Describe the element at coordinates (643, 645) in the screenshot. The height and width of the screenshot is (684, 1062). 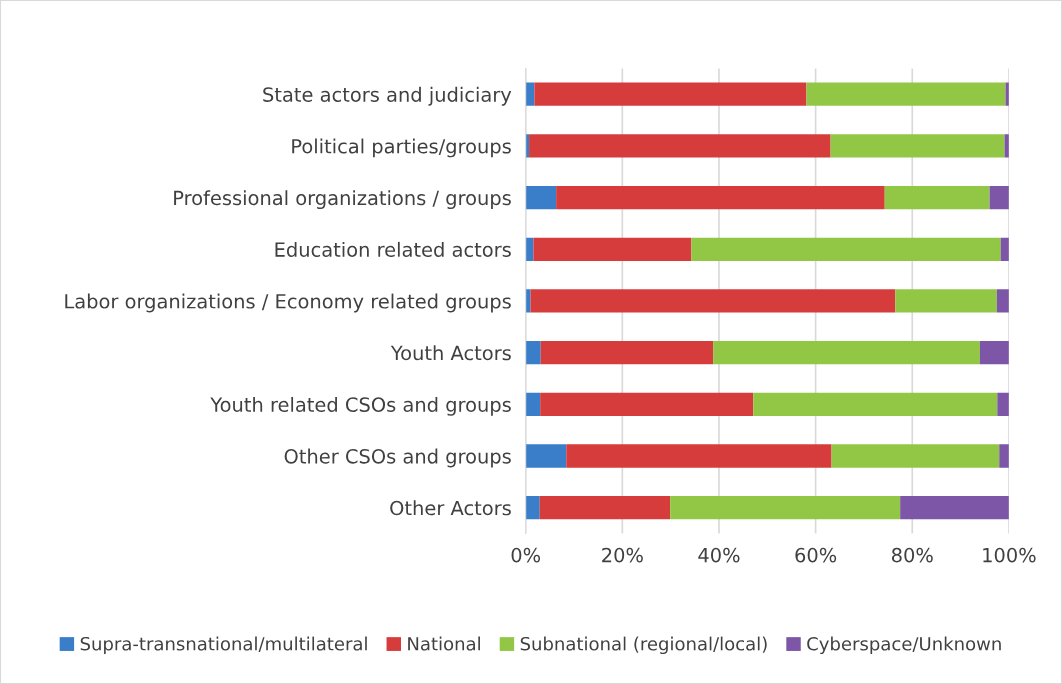
I see `legend-label: Subnational (regional/local)` at that location.